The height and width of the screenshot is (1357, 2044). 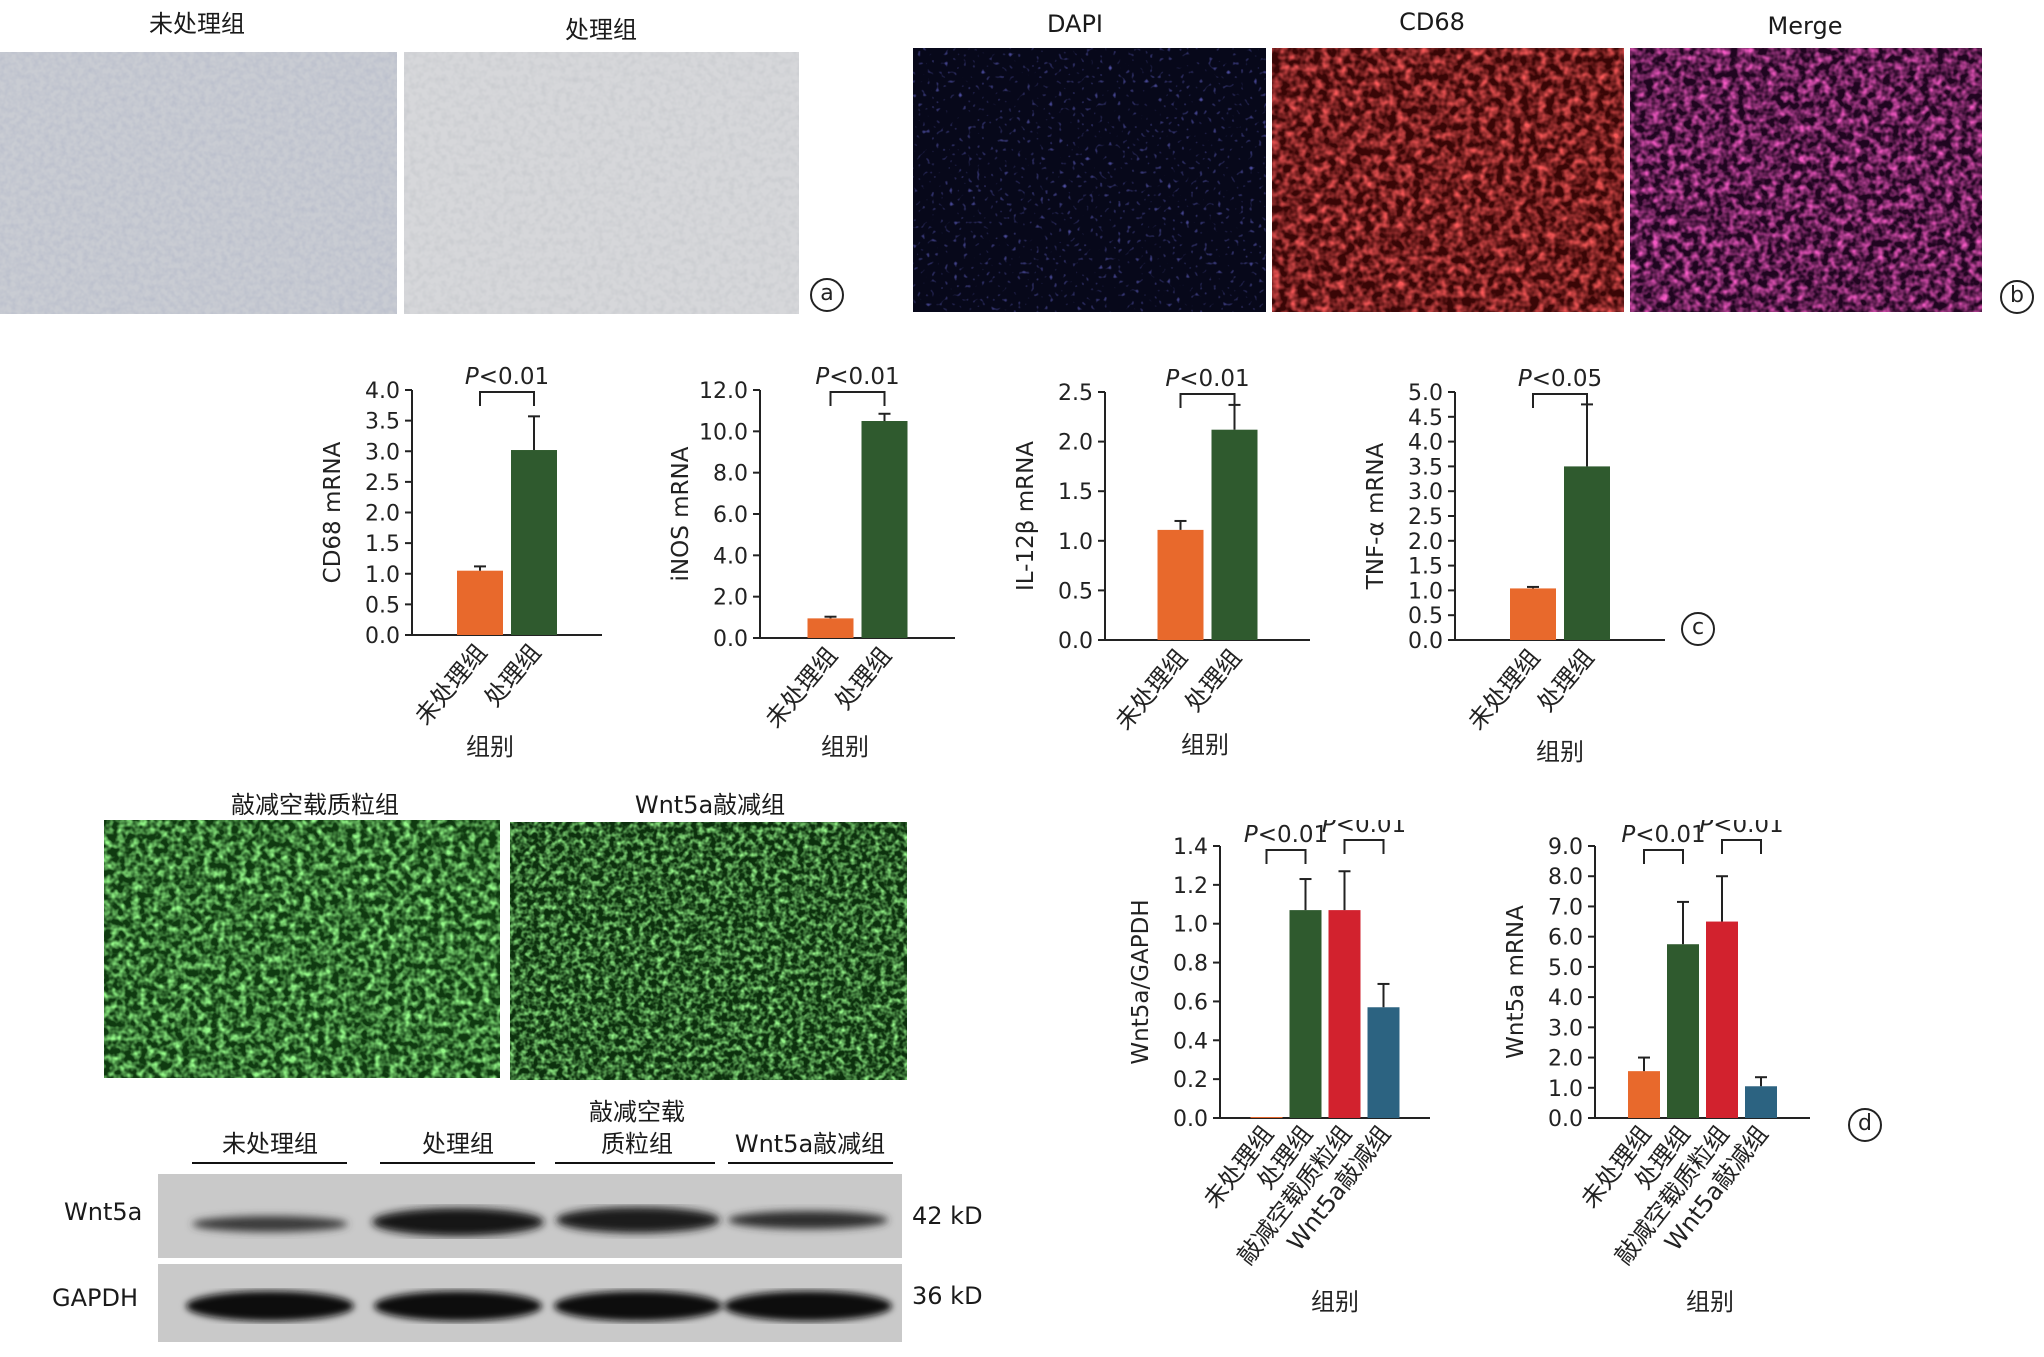 What do you see at coordinates (810, 1144) in the screenshot?
I see `blot-lane-label-4: Wnt5a敲减组` at bounding box center [810, 1144].